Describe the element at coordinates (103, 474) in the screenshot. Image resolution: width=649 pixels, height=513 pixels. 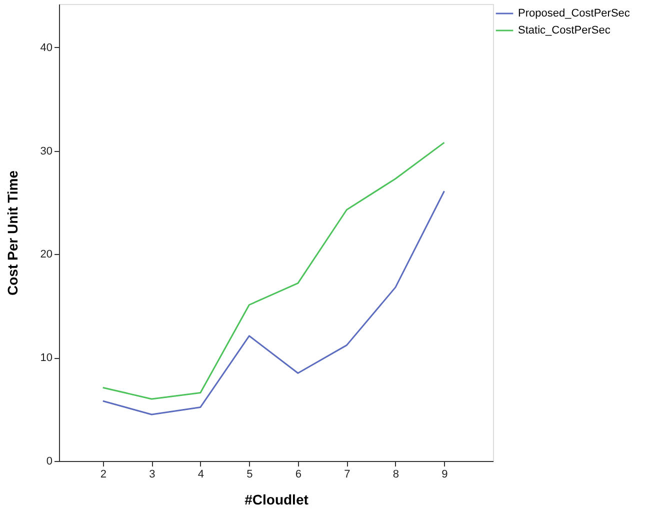
I see `x-tick-label: 2` at that location.